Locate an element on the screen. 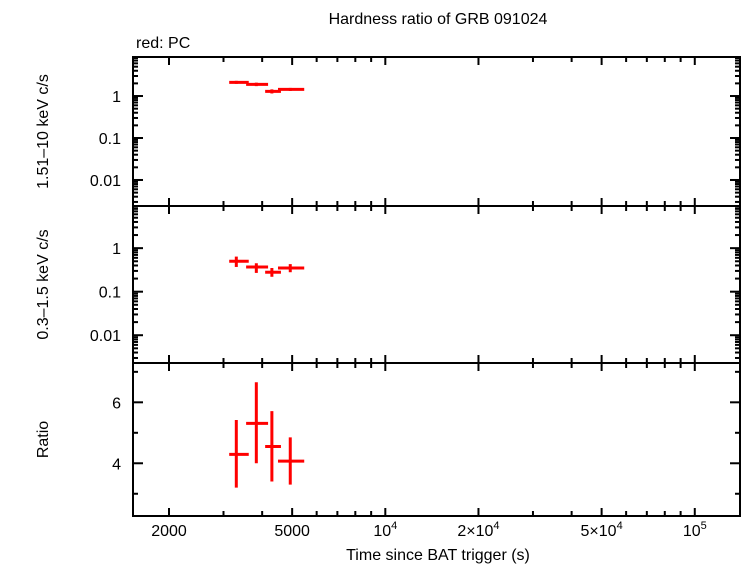 The image size is (742, 571). x-tick-label-text: 2000 is located at coordinates (169, 531).